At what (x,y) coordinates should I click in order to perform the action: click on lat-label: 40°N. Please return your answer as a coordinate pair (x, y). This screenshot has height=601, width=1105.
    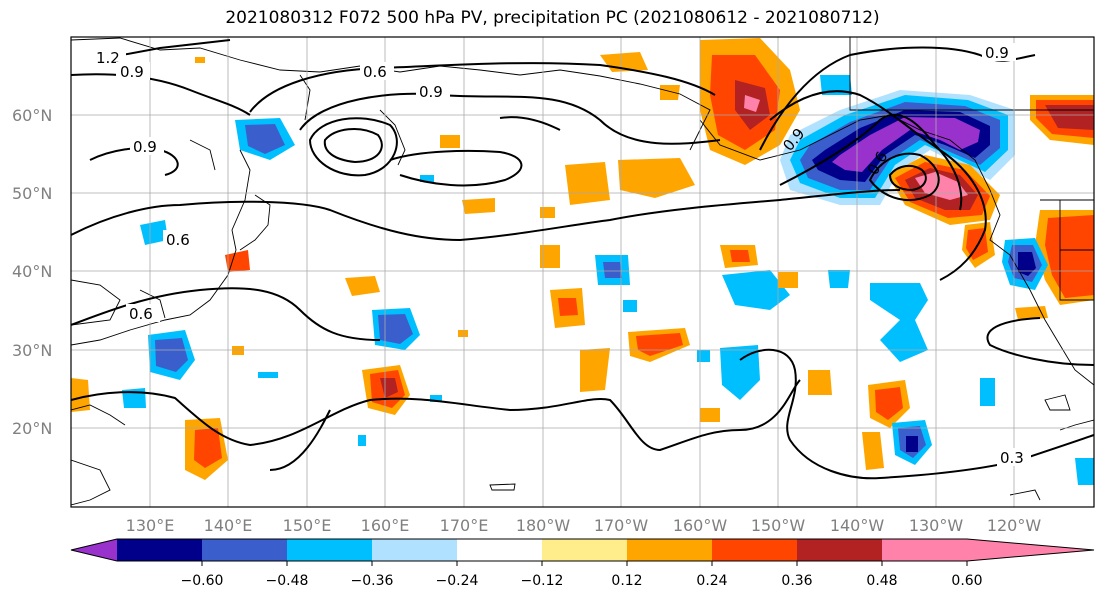
    Looking at the image, I should click on (32, 271).